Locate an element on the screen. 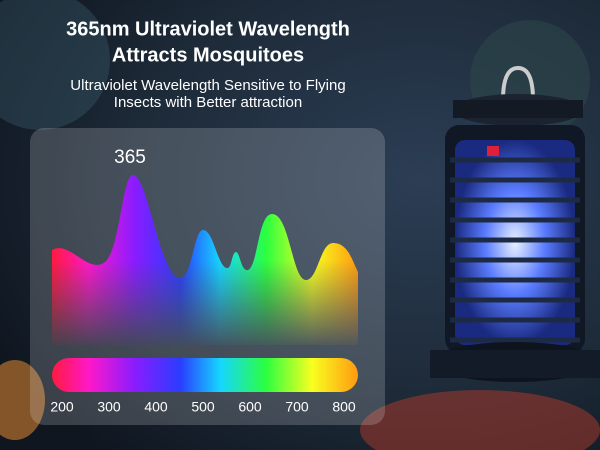  flowers is located at coordinates (480, 420).